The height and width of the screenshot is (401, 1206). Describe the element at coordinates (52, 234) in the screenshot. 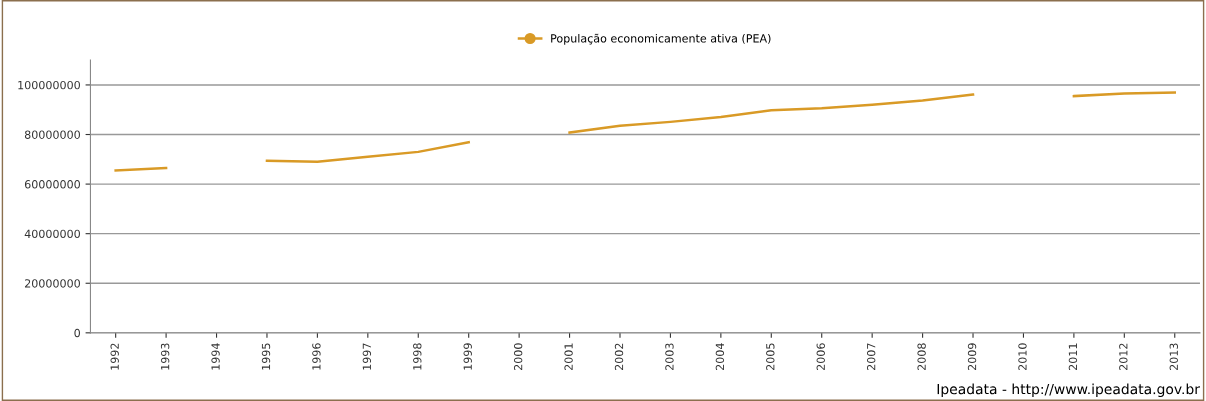

I see `y-tick-label: 40000000` at that location.